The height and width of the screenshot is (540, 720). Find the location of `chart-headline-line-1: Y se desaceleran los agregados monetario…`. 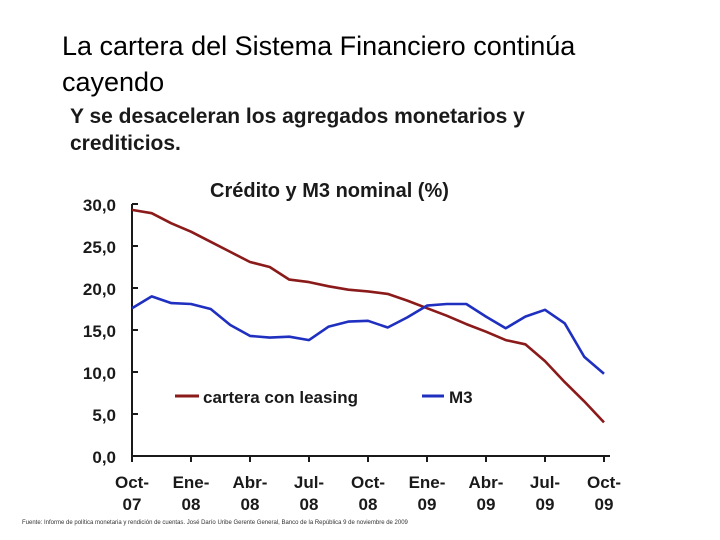

chart-headline-line-1: Y se desaceleran los agregados monetario… is located at coordinates (297, 116).